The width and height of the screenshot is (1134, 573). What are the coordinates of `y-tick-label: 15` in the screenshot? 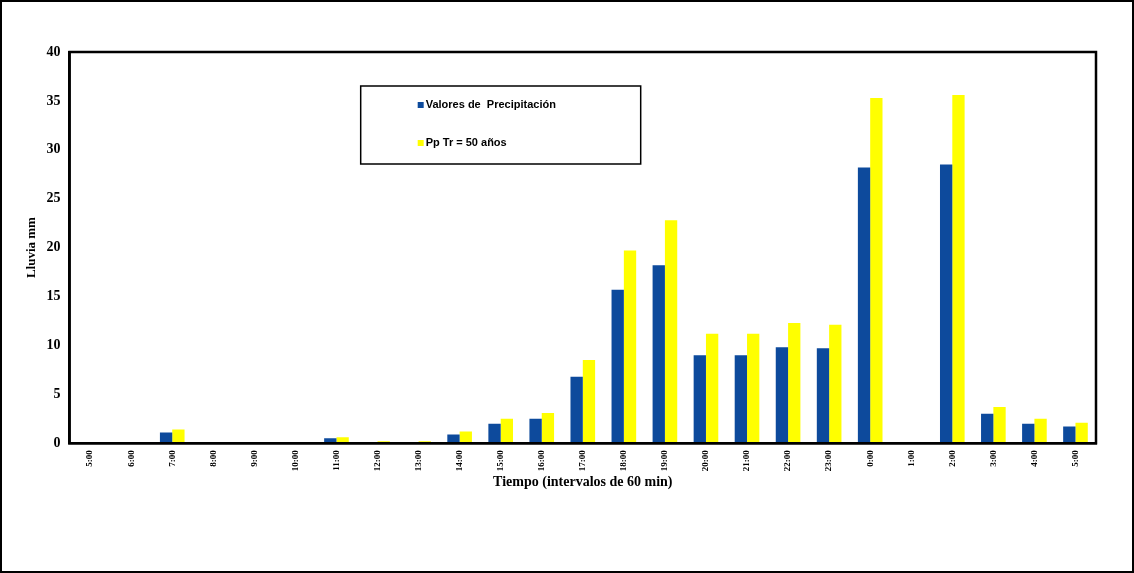 It's located at (53, 296).